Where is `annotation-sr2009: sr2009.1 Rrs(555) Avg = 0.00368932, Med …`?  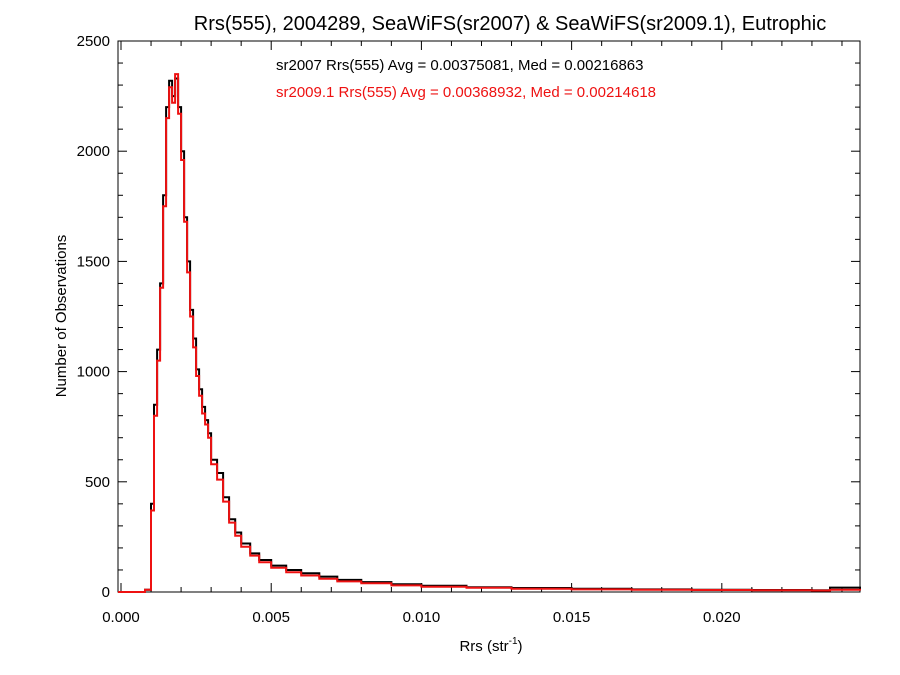
annotation-sr2009: sr2009.1 Rrs(555) Avg = 0.00368932, Med … is located at coordinates (466, 92).